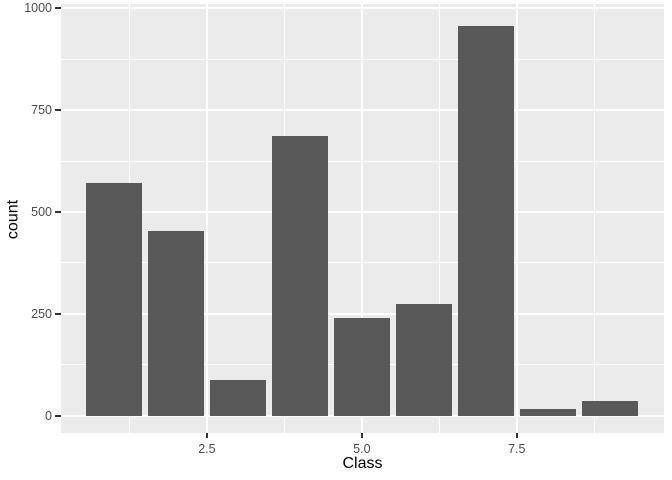  I want to click on y-axis-tick-label: 750, so click(41, 110).